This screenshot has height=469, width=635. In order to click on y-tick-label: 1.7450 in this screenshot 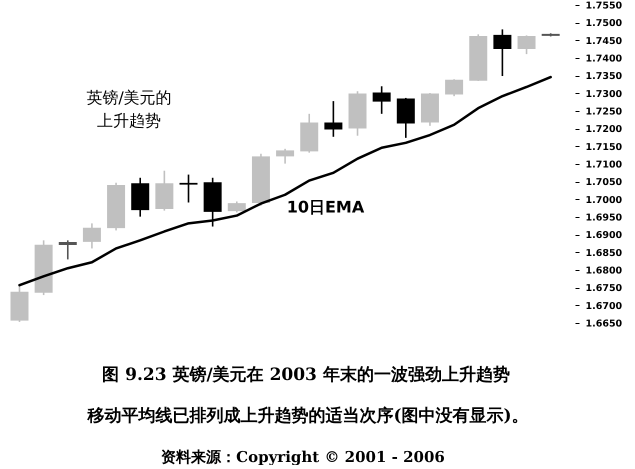, I will do `click(604, 41)`.